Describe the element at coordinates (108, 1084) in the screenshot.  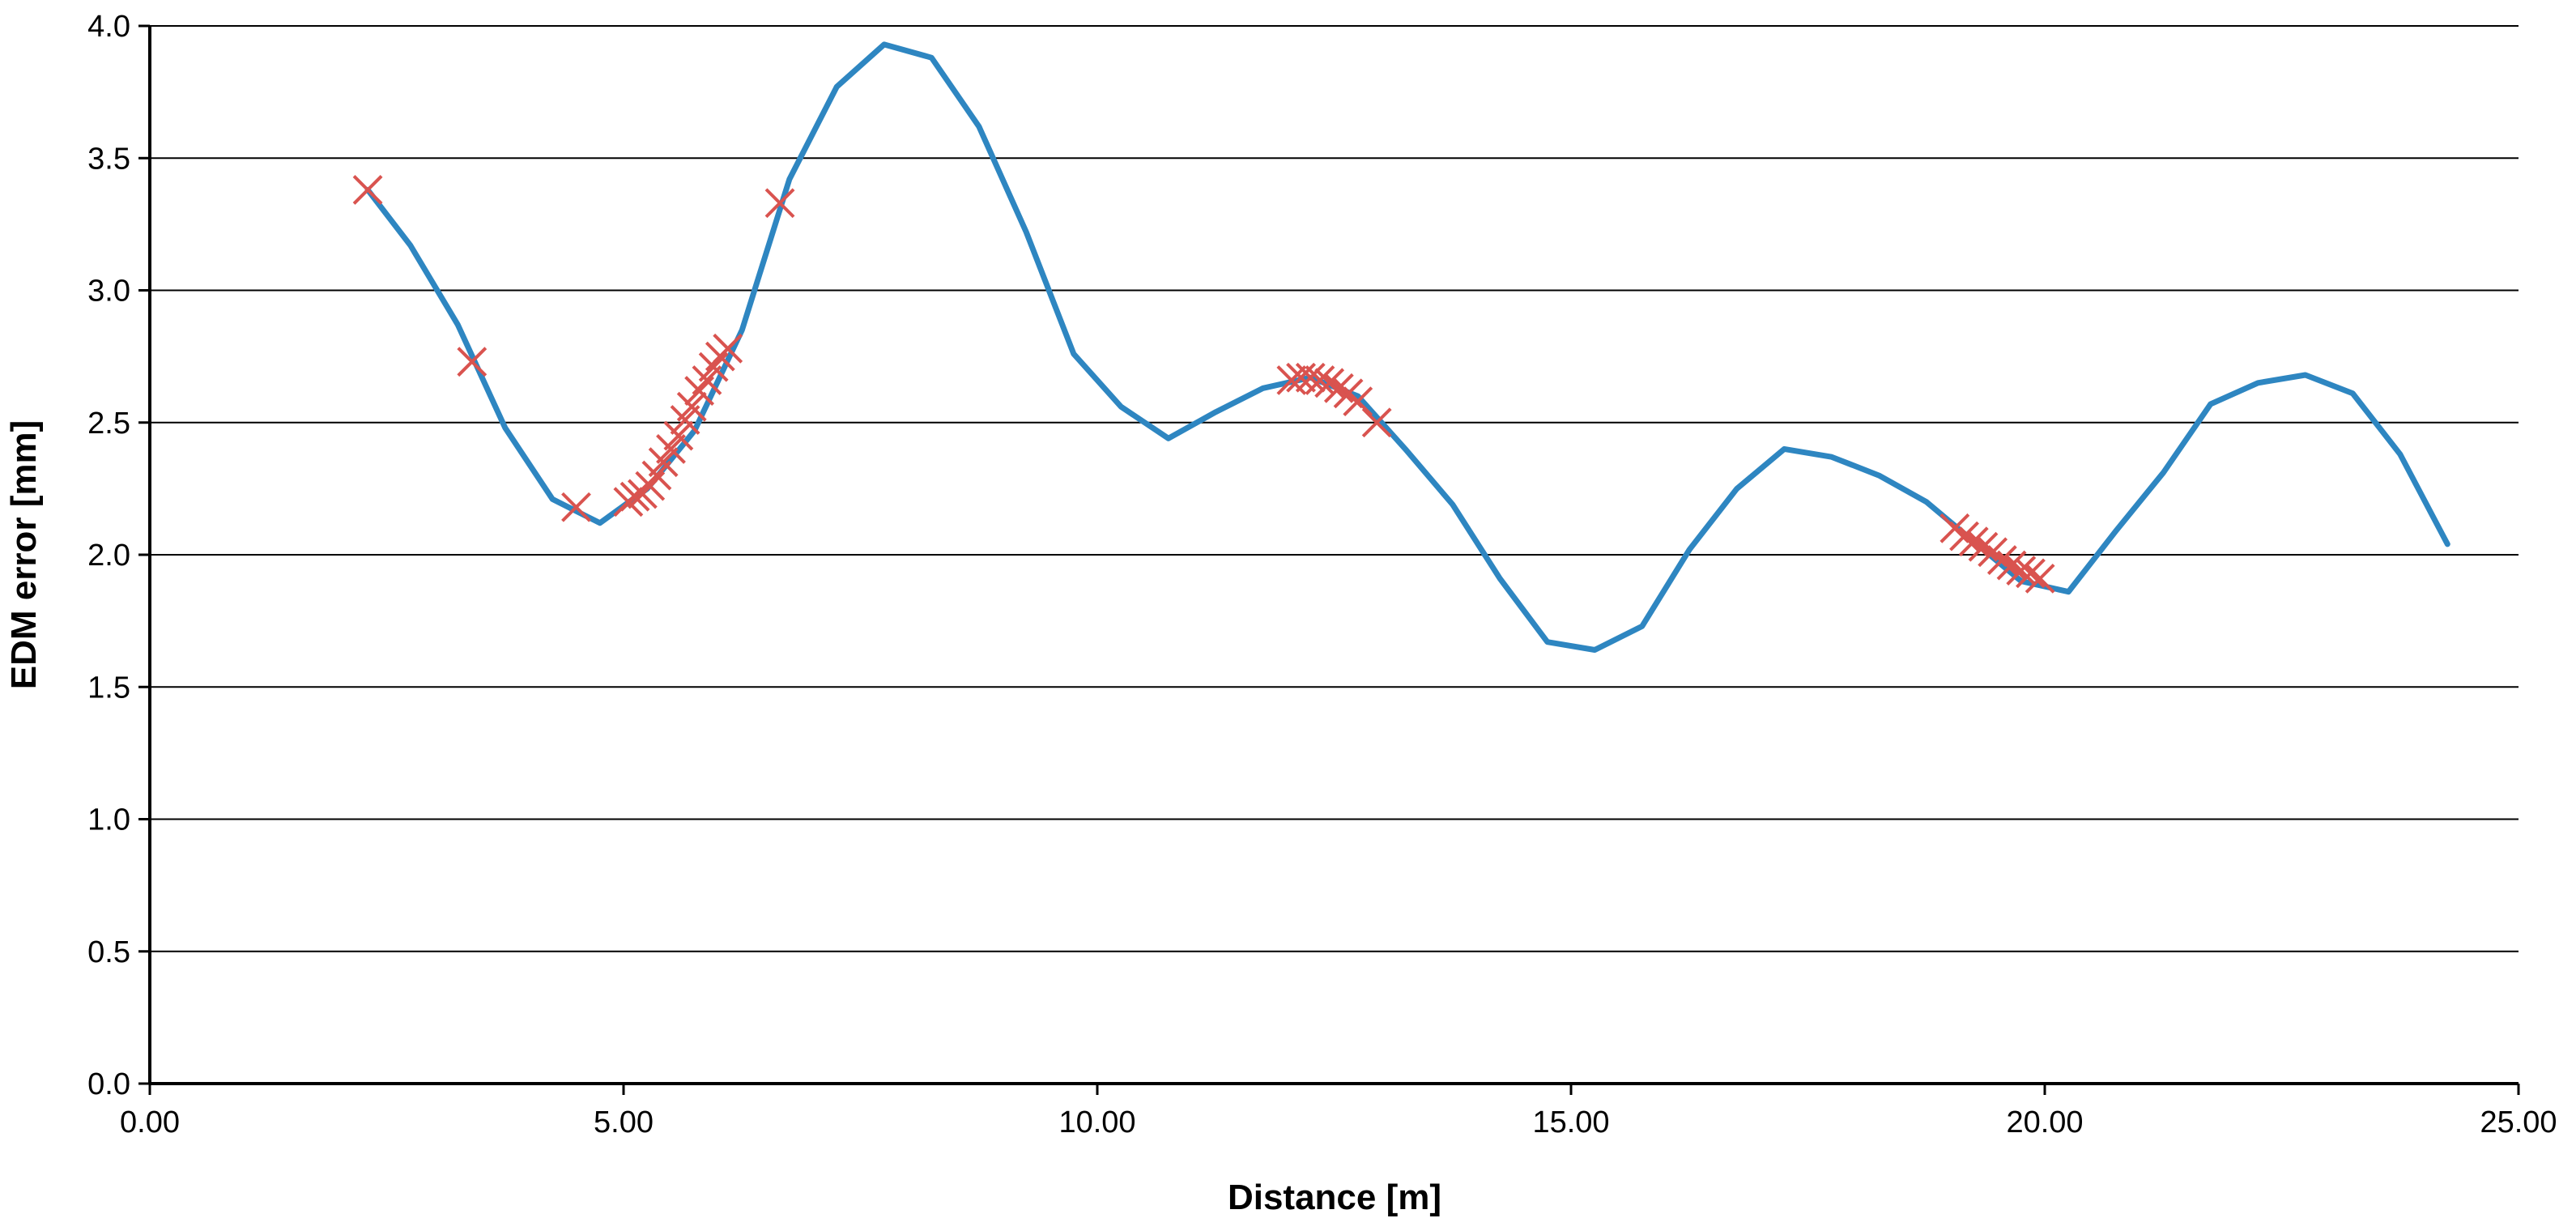
I see `y-tick-label: 0.0` at that location.